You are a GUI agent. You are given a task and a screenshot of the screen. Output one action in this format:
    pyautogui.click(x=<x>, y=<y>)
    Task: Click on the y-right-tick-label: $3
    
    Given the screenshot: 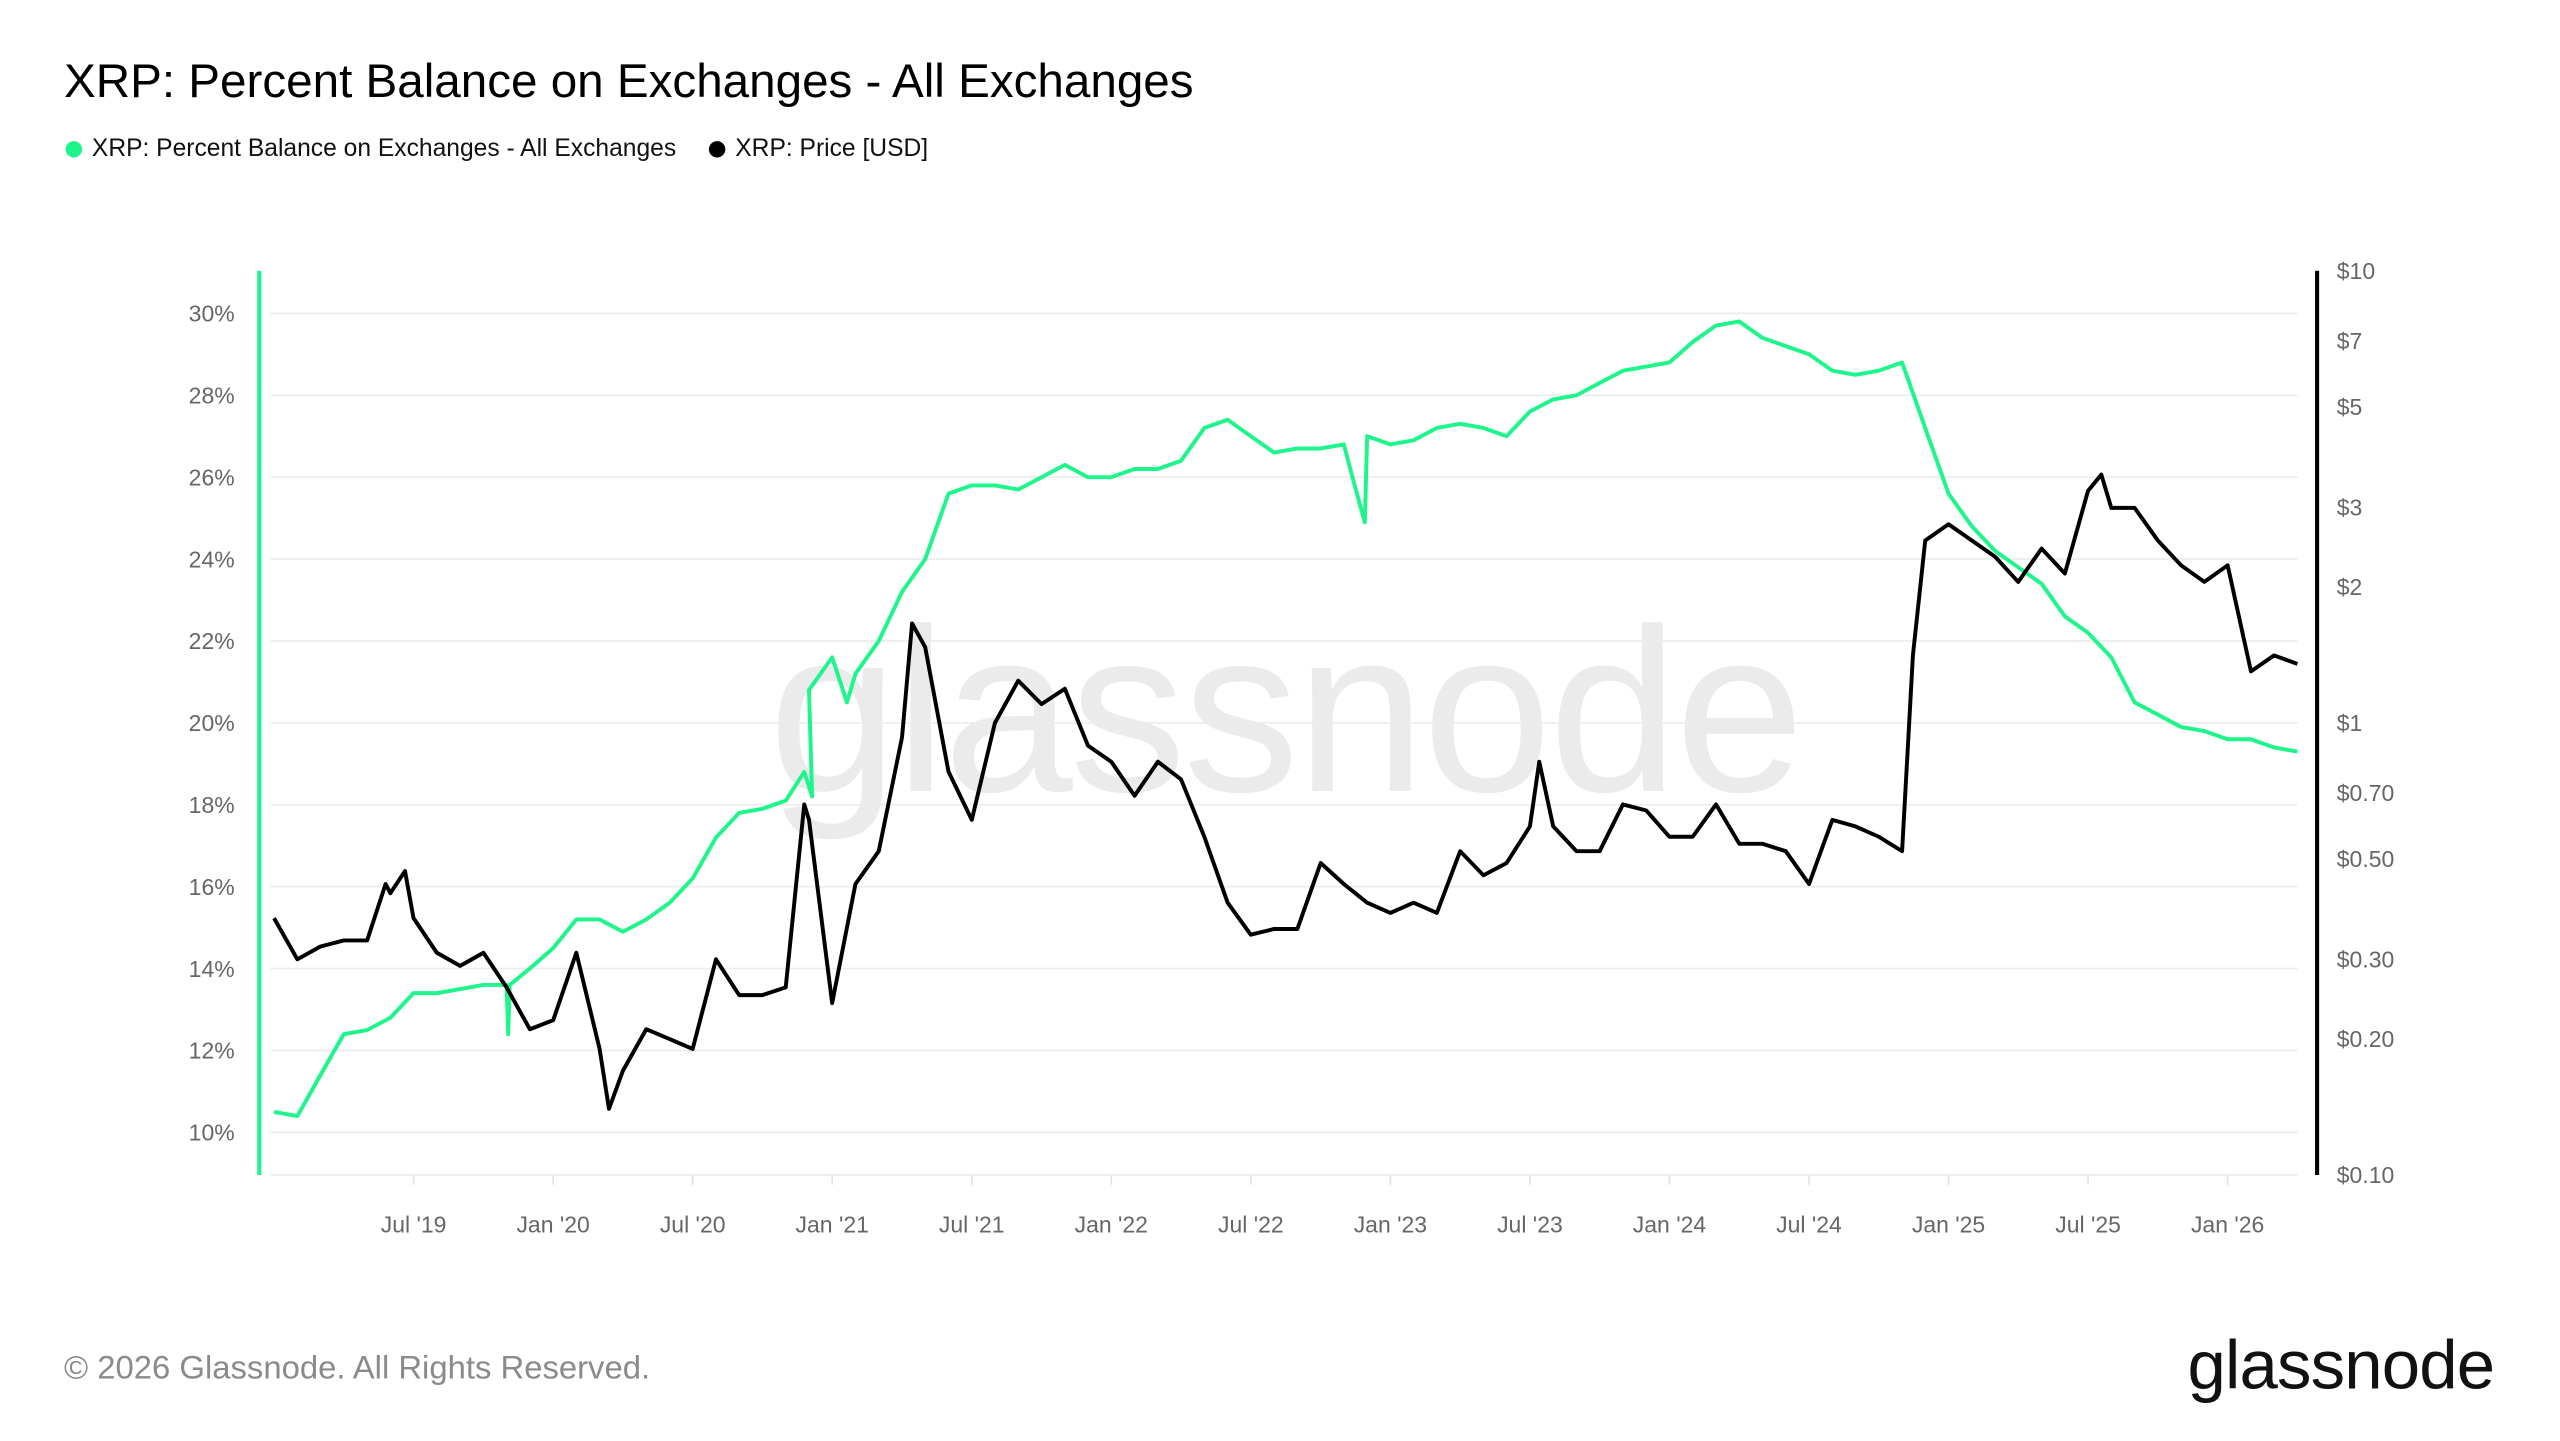 What is the action you would take?
    pyautogui.click(x=2350, y=507)
    